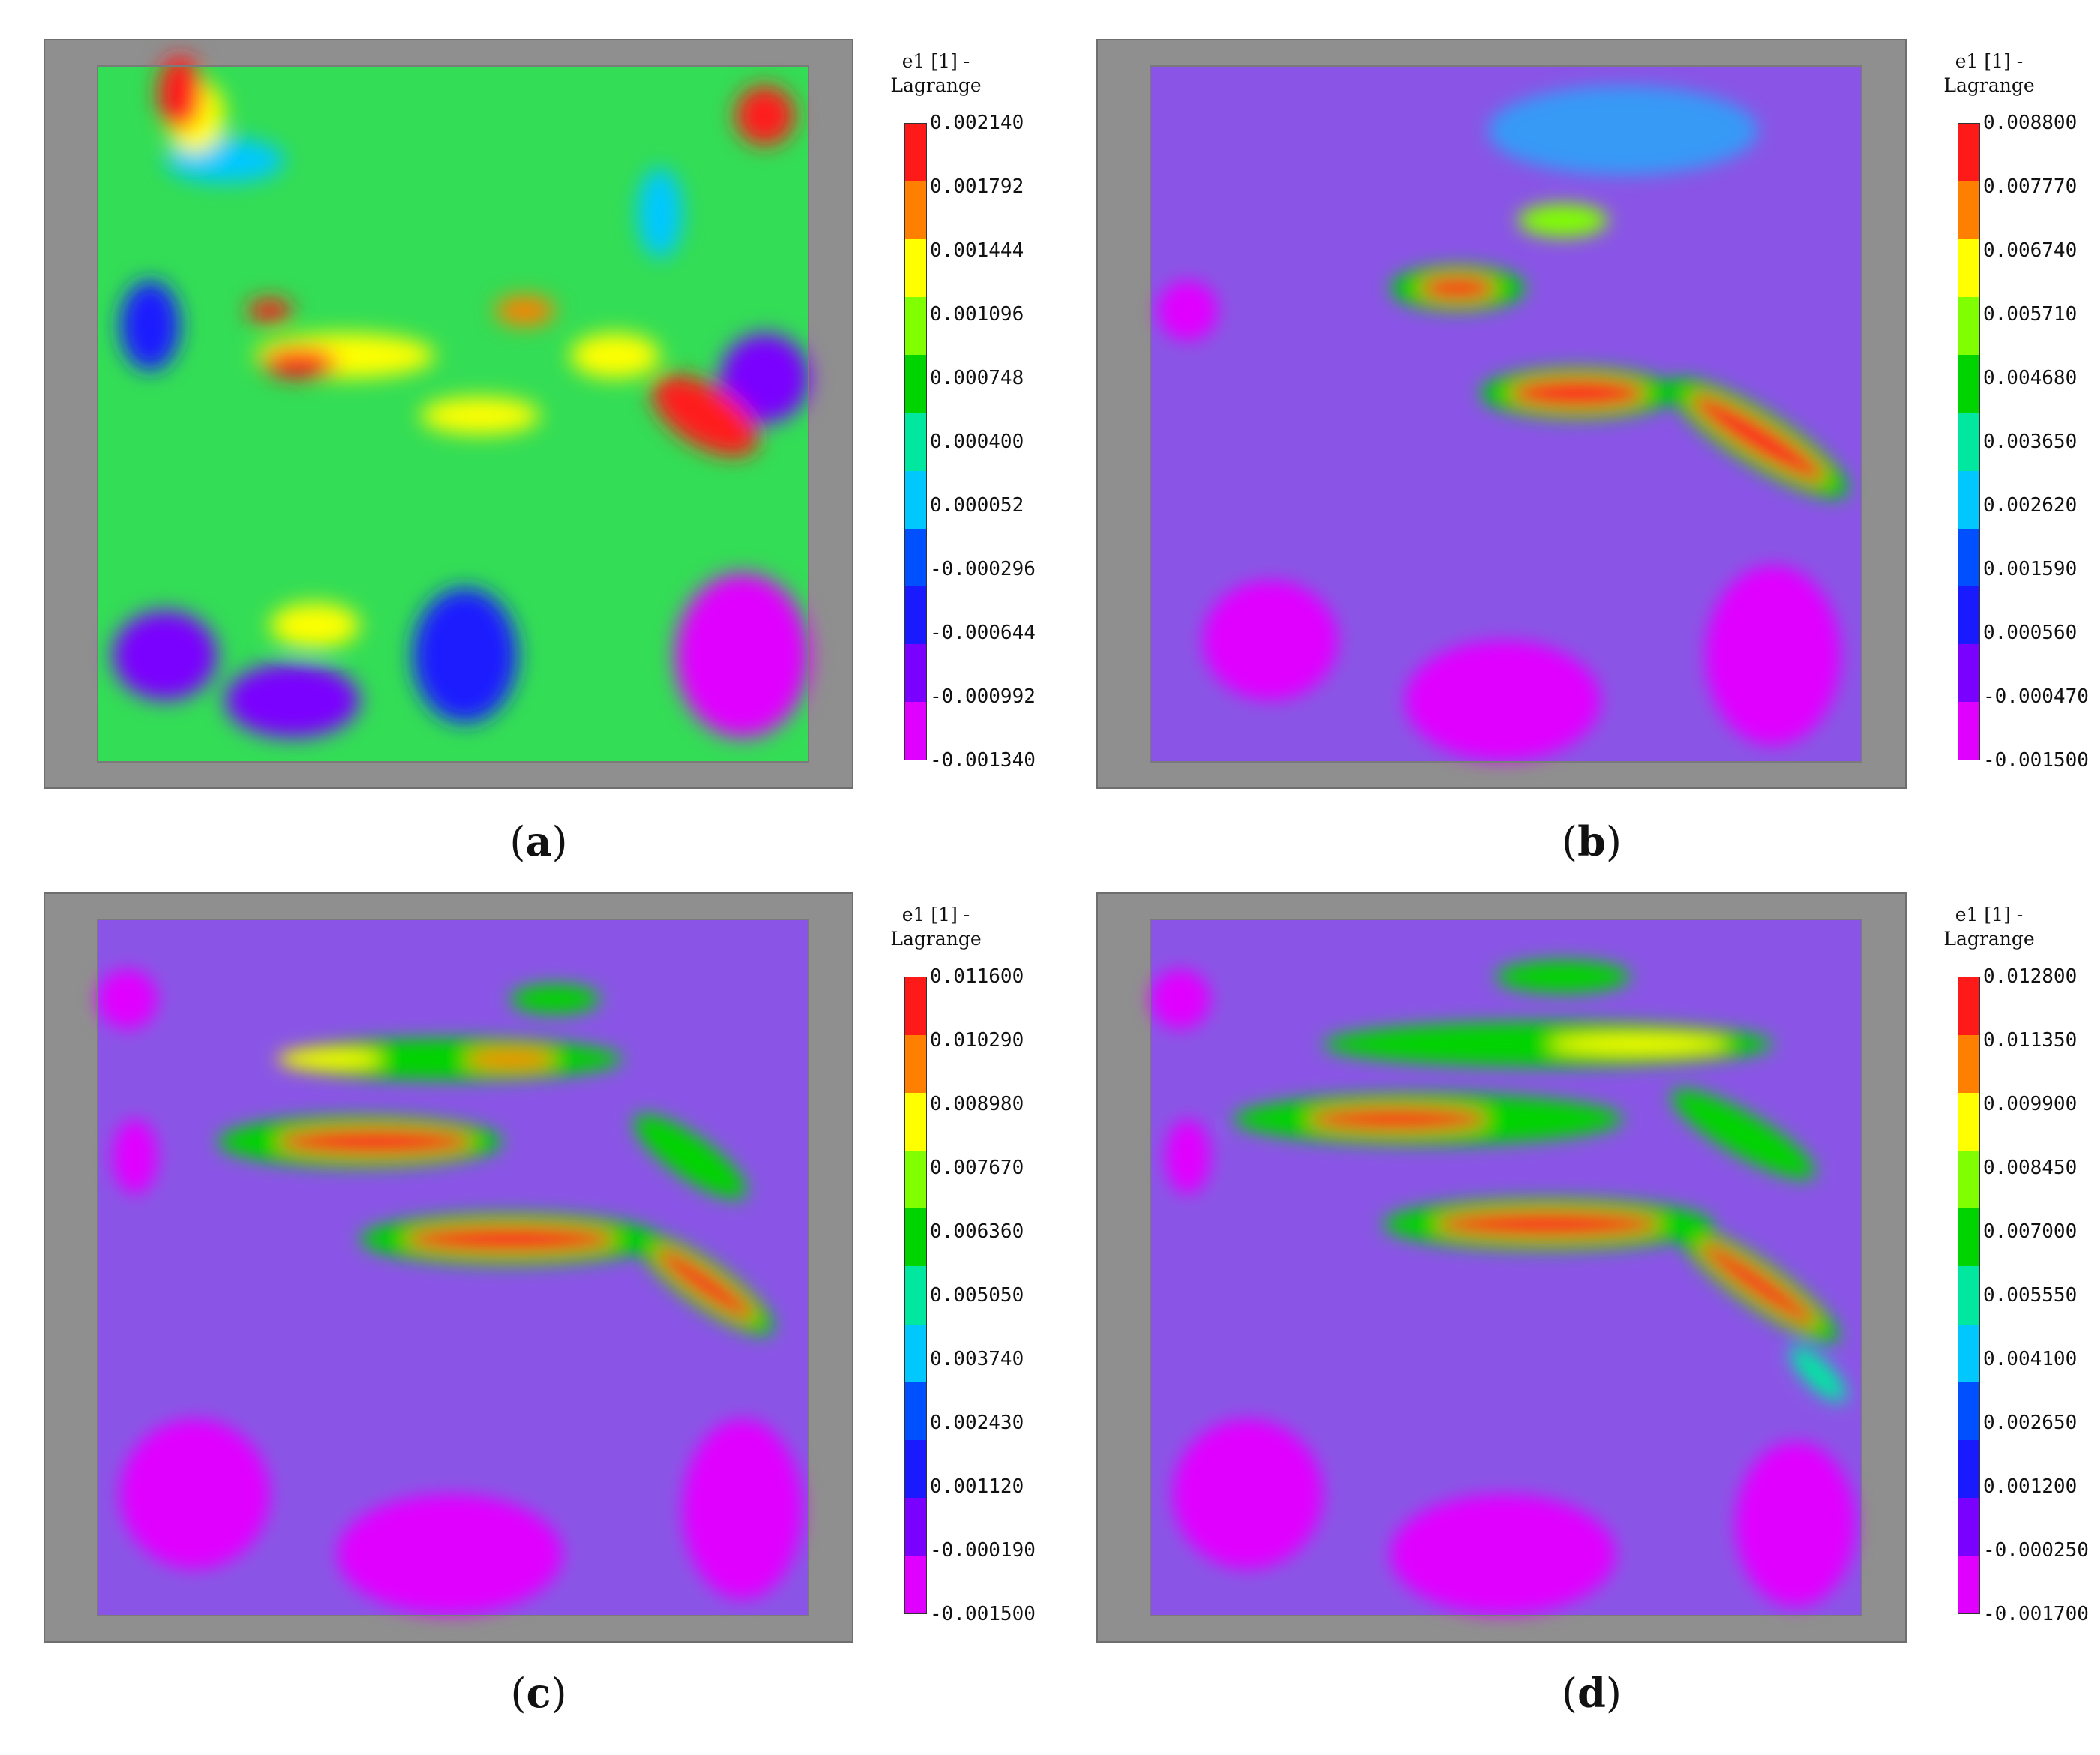 The height and width of the screenshot is (1755, 2100). I want to click on legend-tick: 0.002620, so click(2030, 505).